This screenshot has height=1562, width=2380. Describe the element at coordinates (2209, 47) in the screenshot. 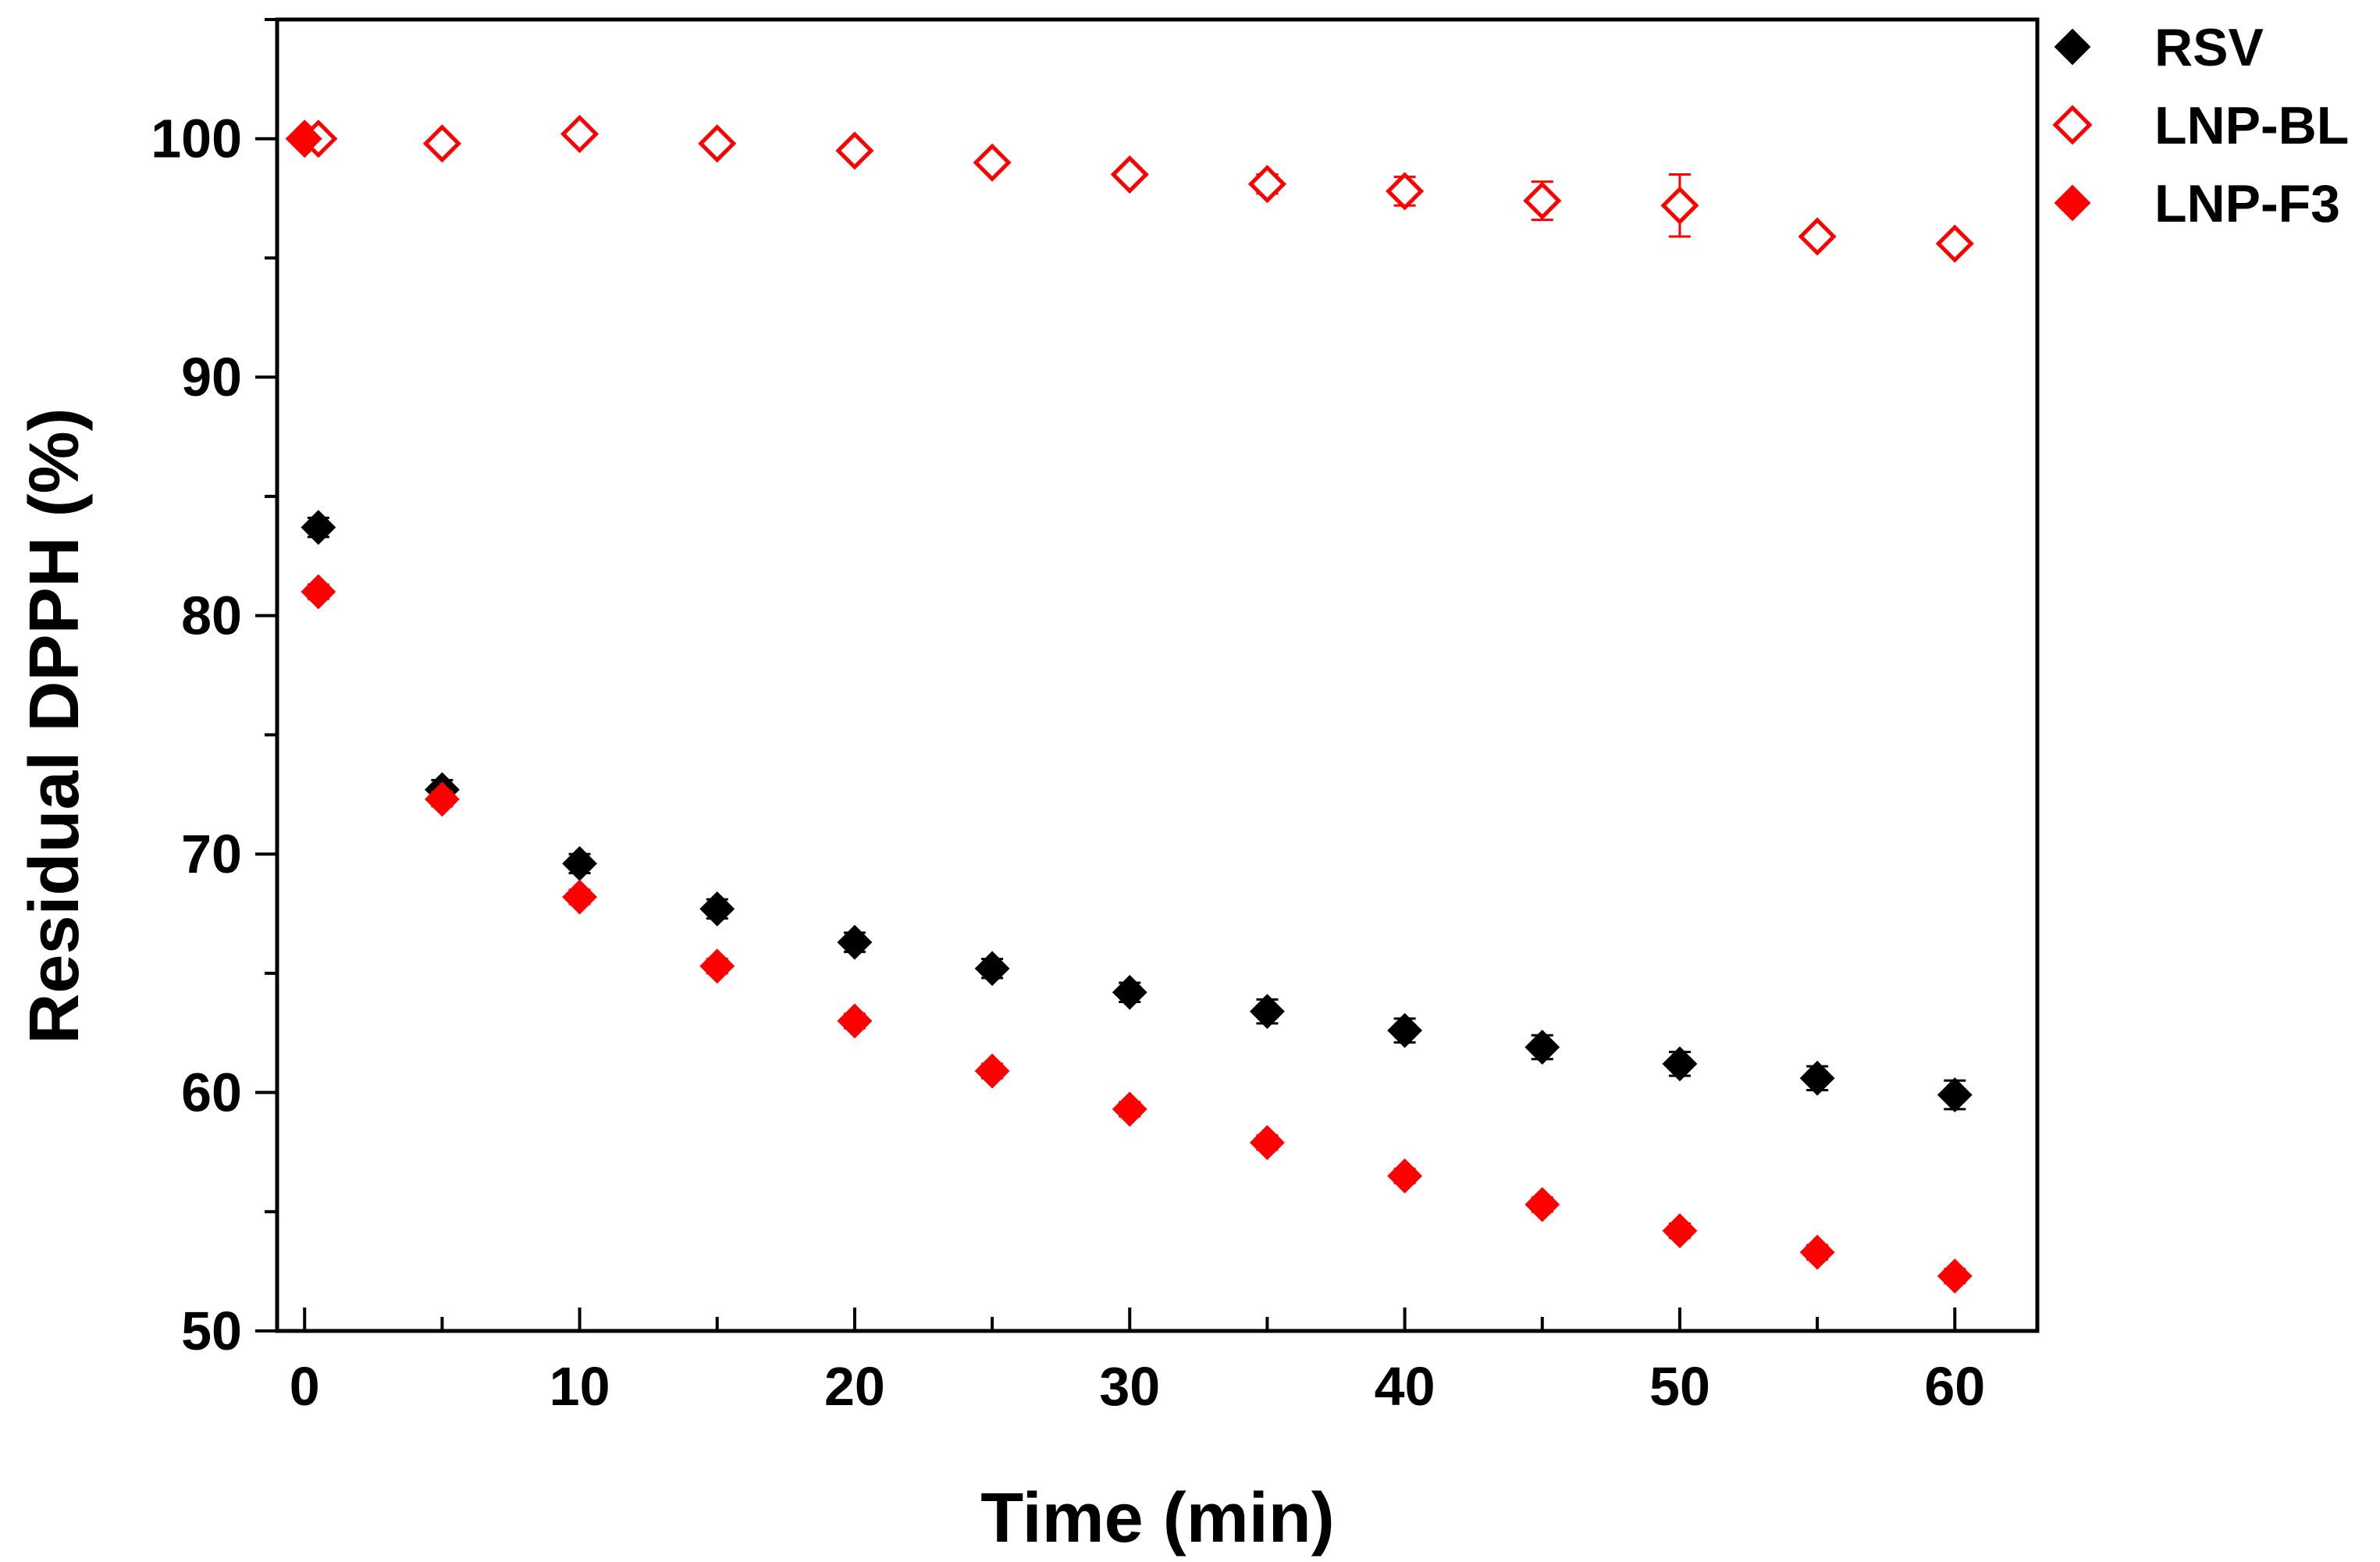

I see `legend-label: RSV` at that location.